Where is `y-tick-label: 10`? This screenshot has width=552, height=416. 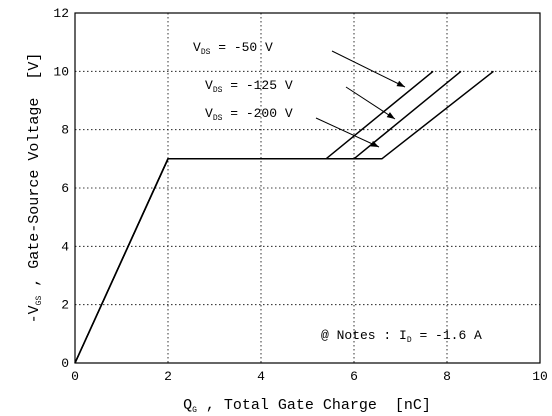
y-tick-label: 10 is located at coordinates (61, 71).